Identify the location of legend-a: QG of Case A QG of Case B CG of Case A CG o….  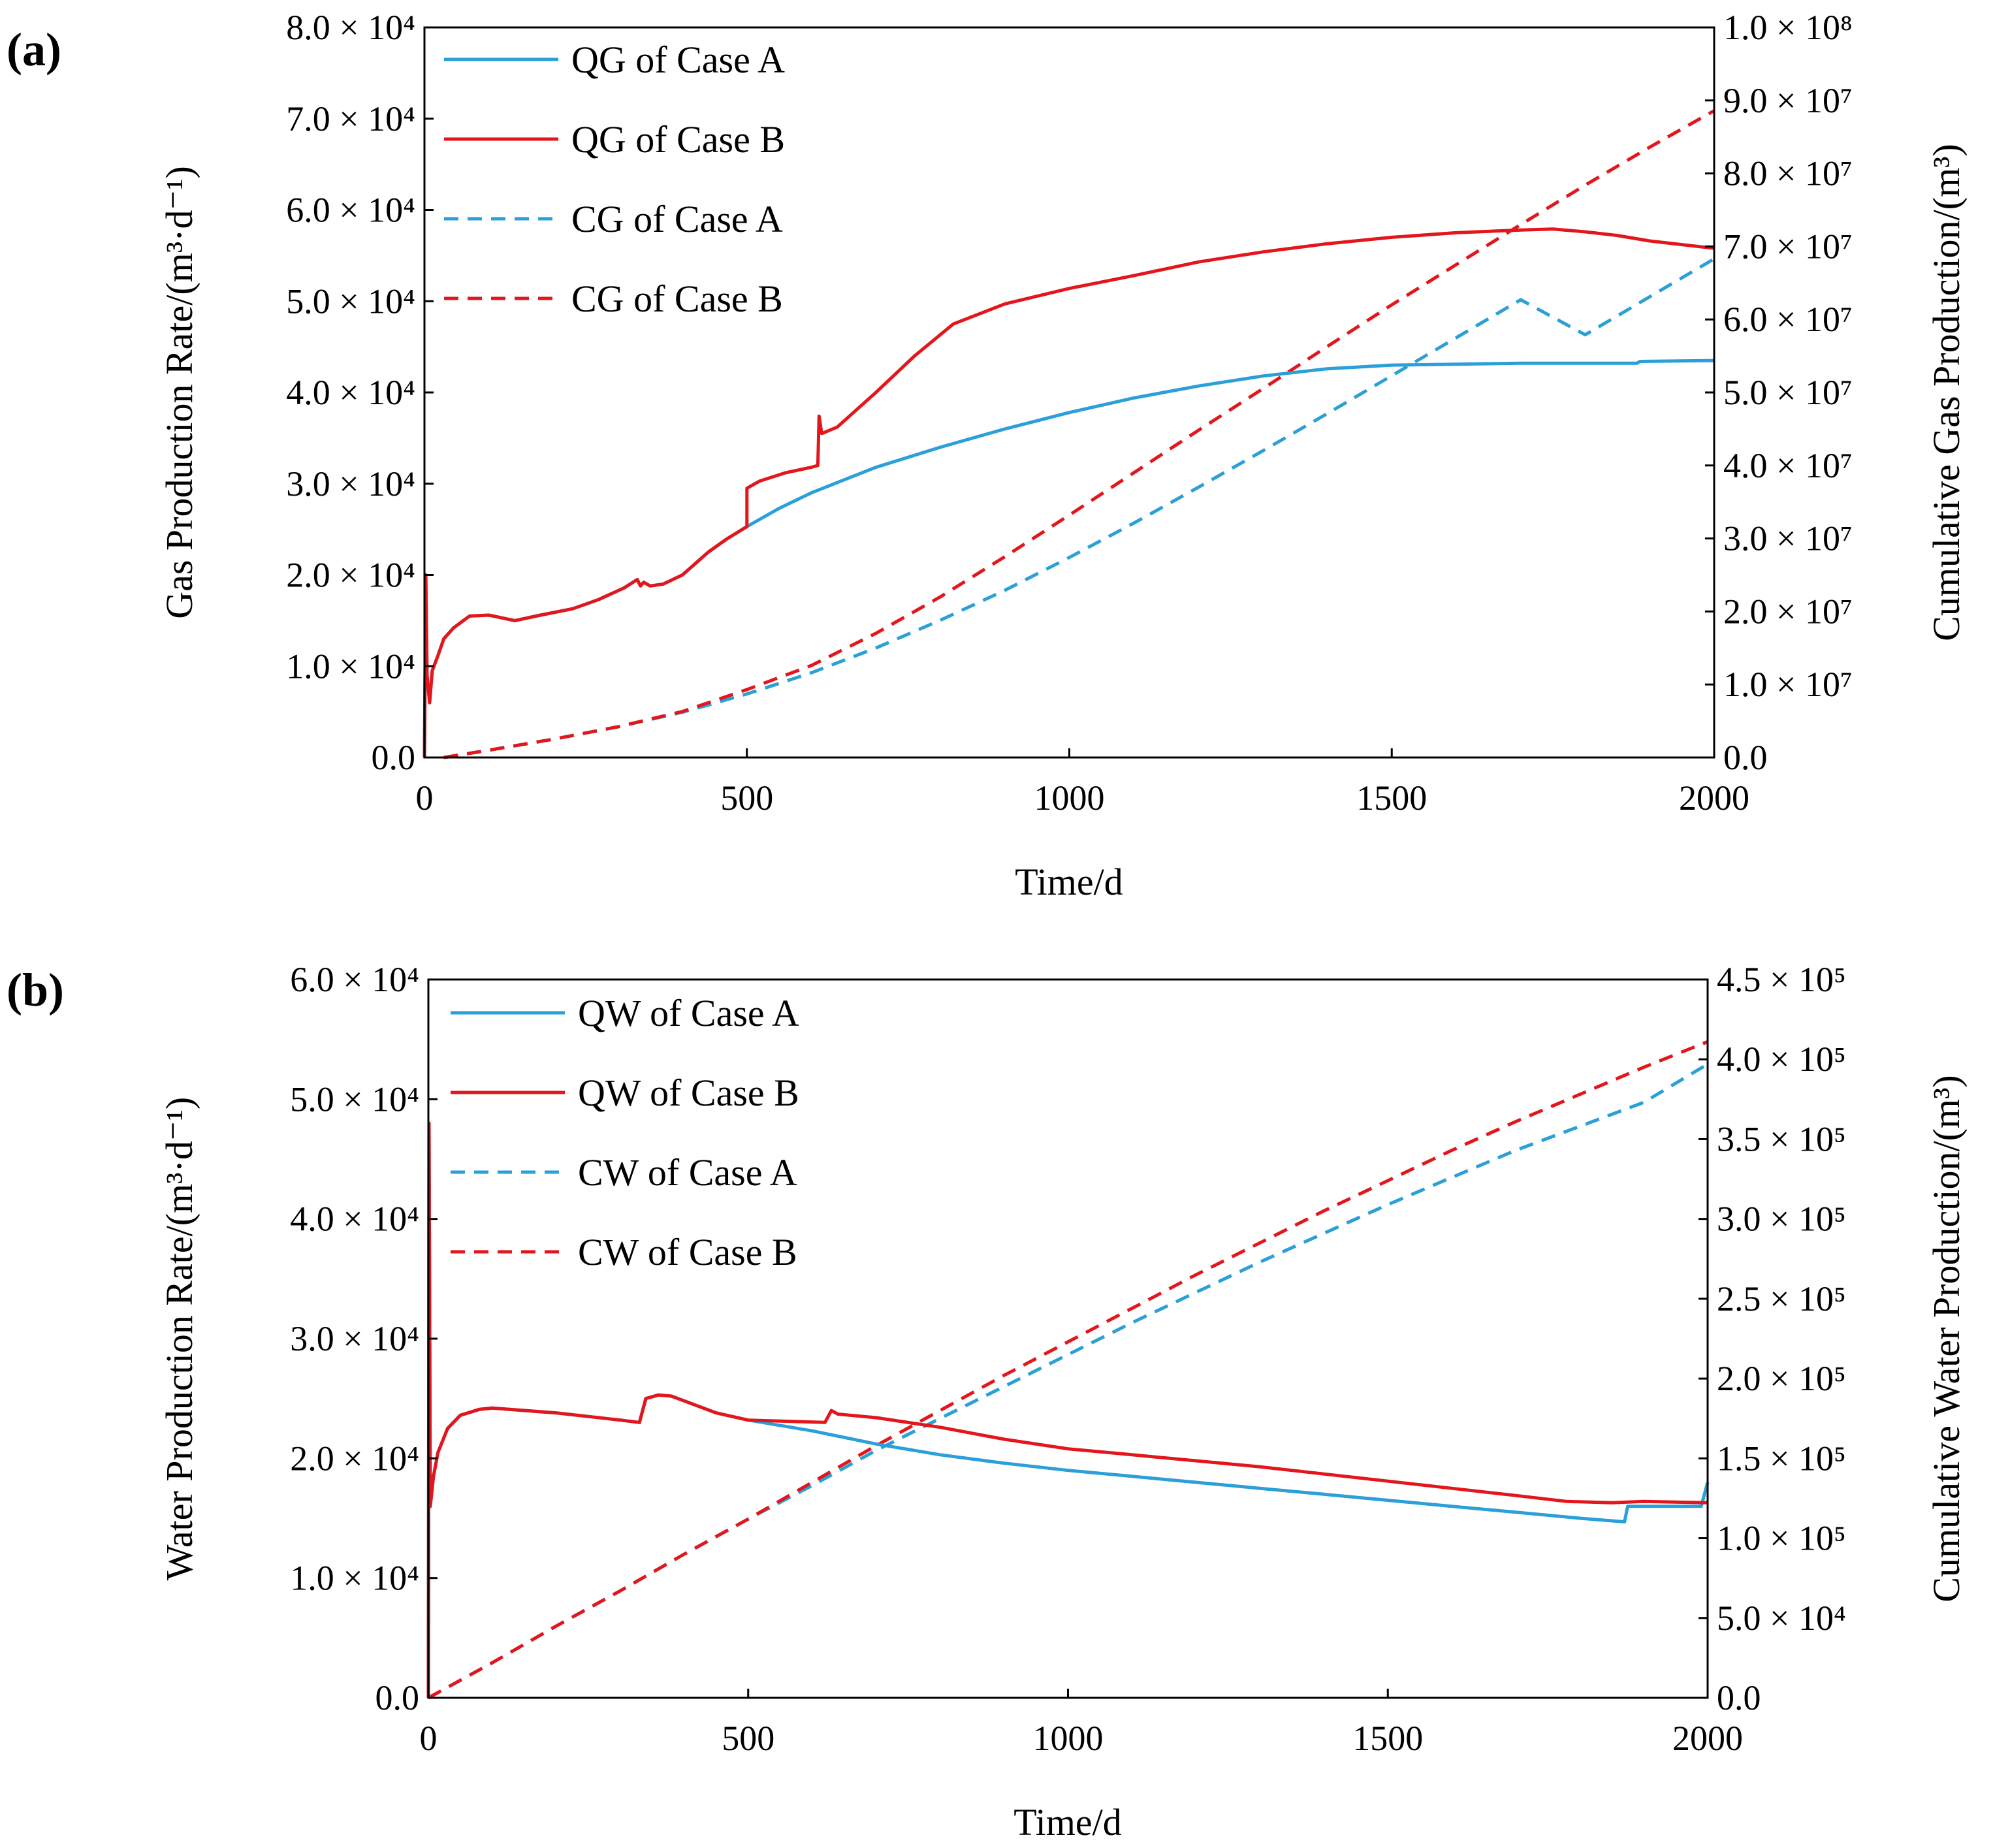
(614, 179).